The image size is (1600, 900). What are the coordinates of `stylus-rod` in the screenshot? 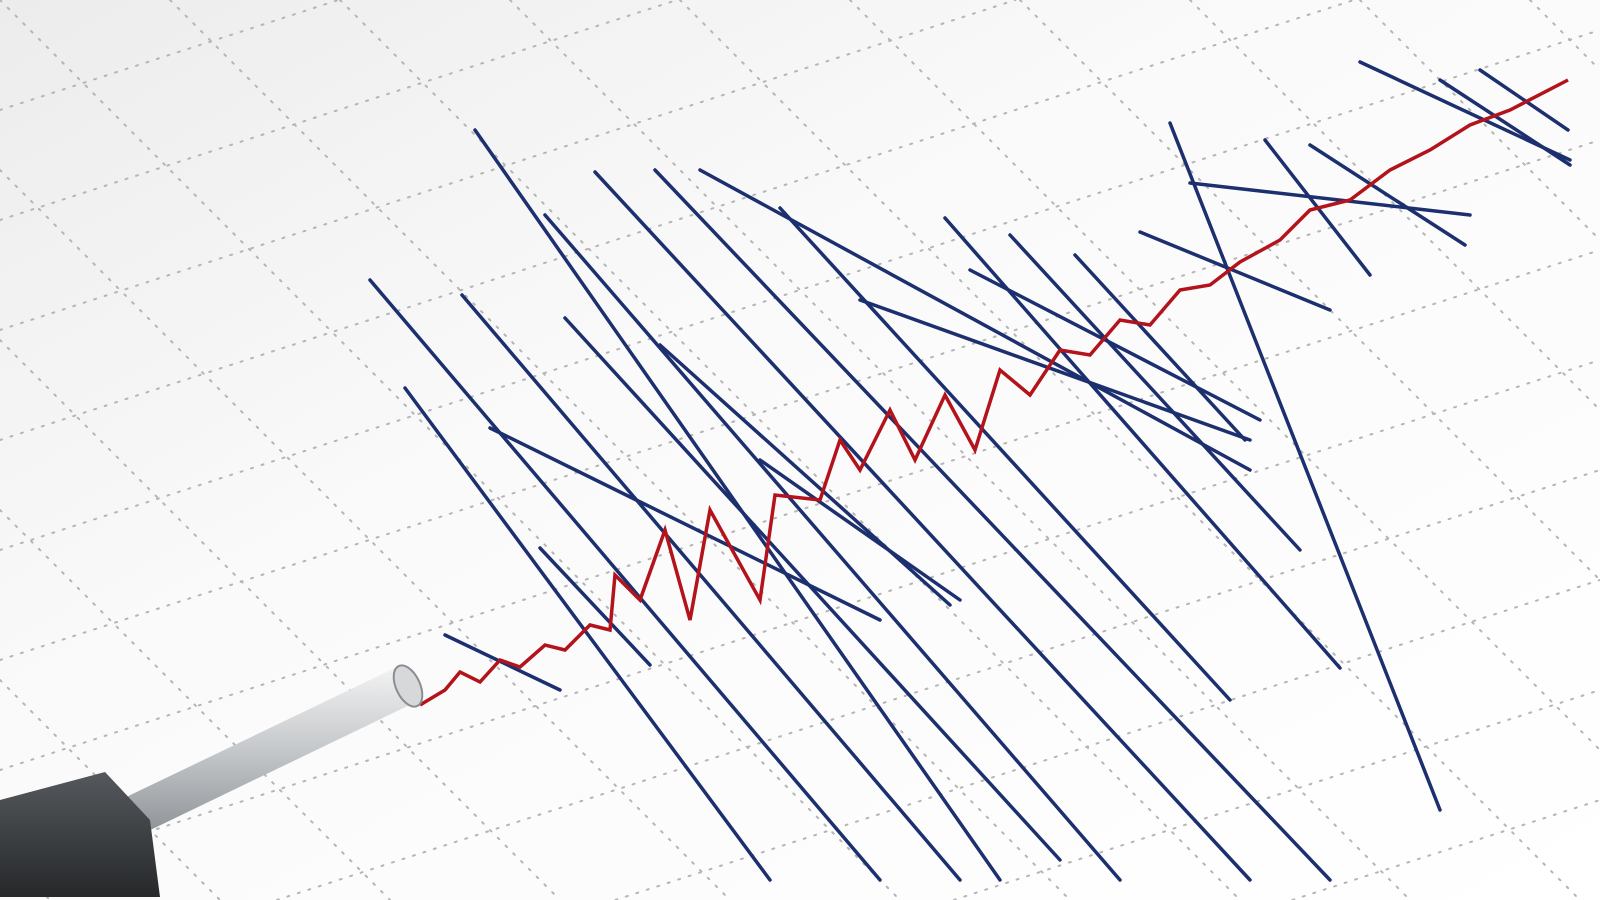 It's located at (270, 751).